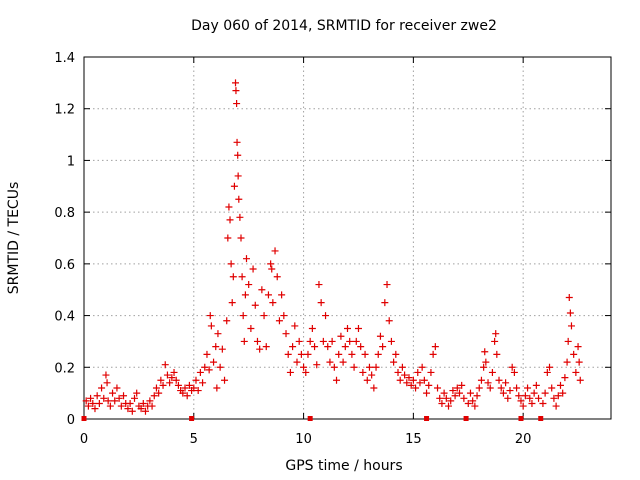 The width and height of the screenshot is (640, 480). I want to click on y-tick-label: 1.4, so click(64, 58).